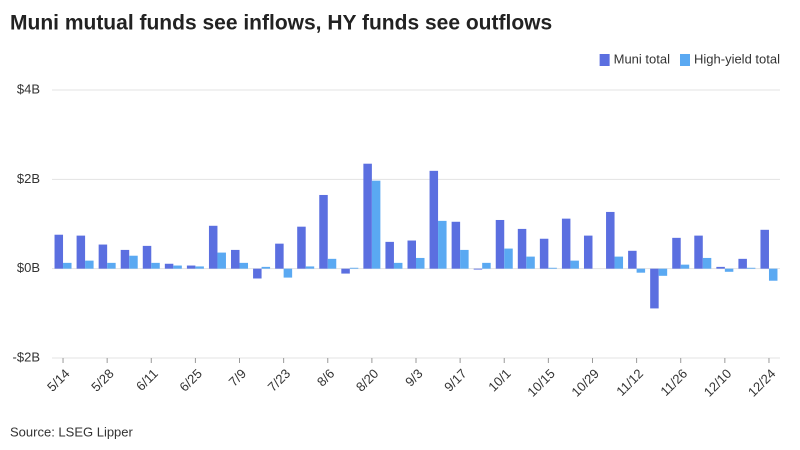 The height and width of the screenshot is (450, 800). Describe the element at coordinates (147, 380) in the screenshot. I see `x-tick-label: 6/11` at that location.